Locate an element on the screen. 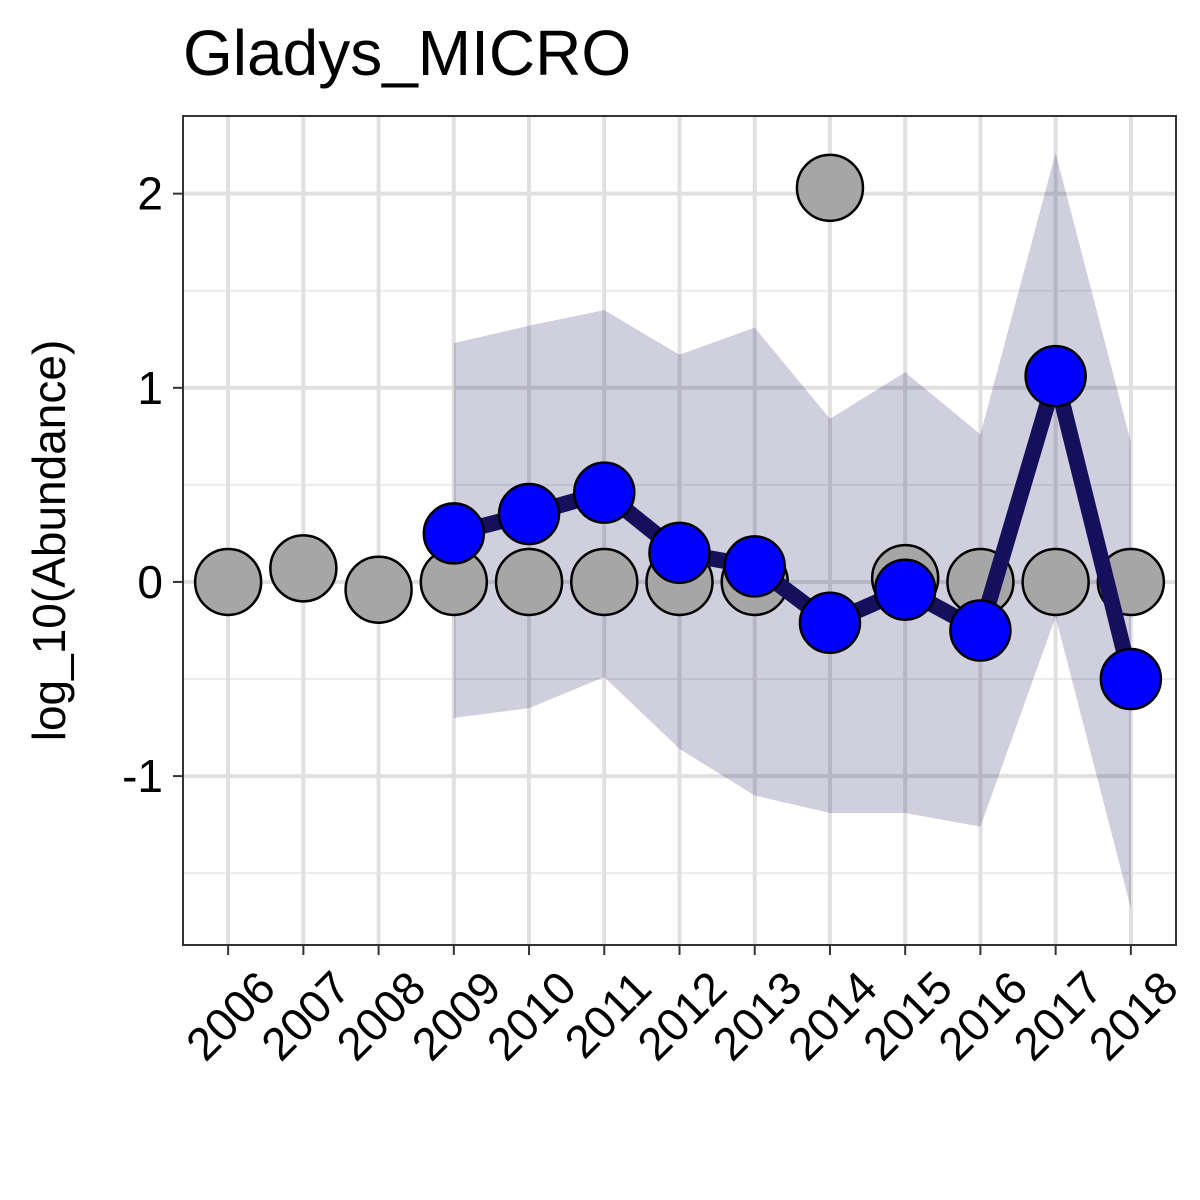 The image size is (1200, 1200). y-tick-label: 1 is located at coordinates (150, 388).